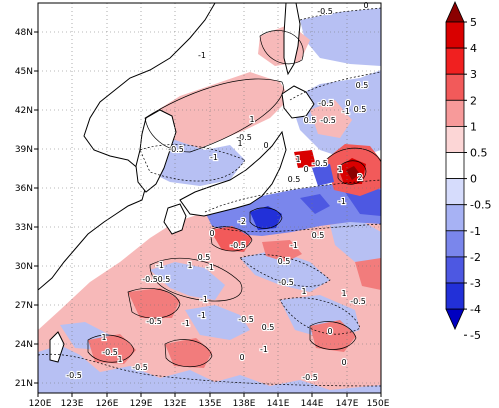 The height and width of the screenshot is (408, 499). What do you see at coordinates (312, 403) in the screenshot?
I see `lon-label: 144E` at bounding box center [312, 403].